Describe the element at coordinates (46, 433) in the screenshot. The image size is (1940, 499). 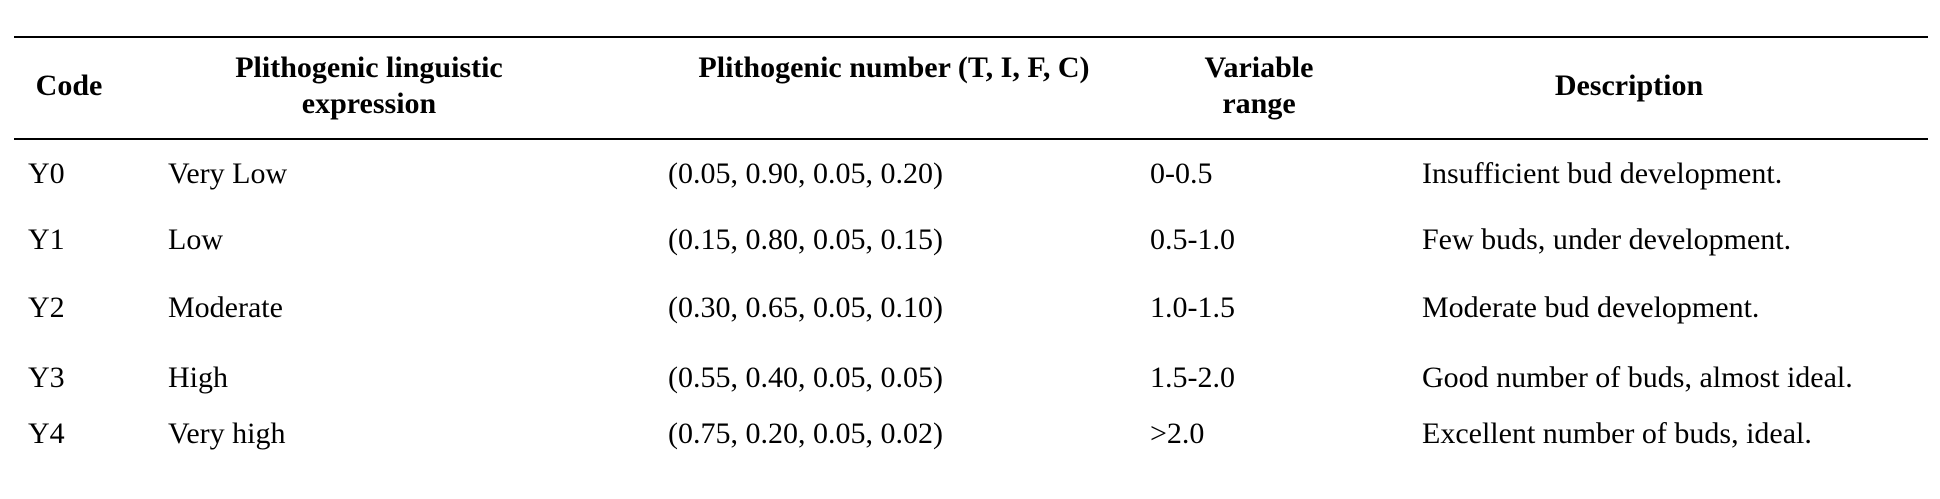
I see `cell-code: Y4` at that location.